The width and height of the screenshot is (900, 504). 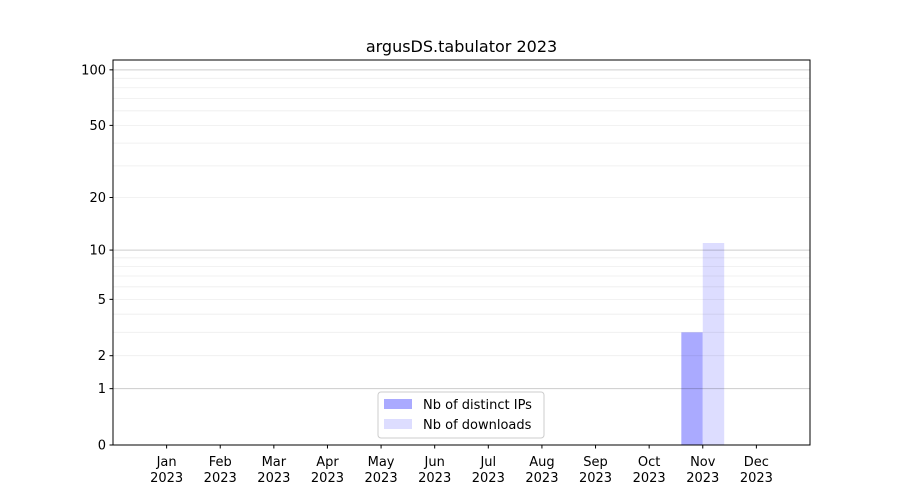 What do you see at coordinates (102, 300) in the screenshot?
I see `y-tick-label: 5` at bounding box center [102, 300].